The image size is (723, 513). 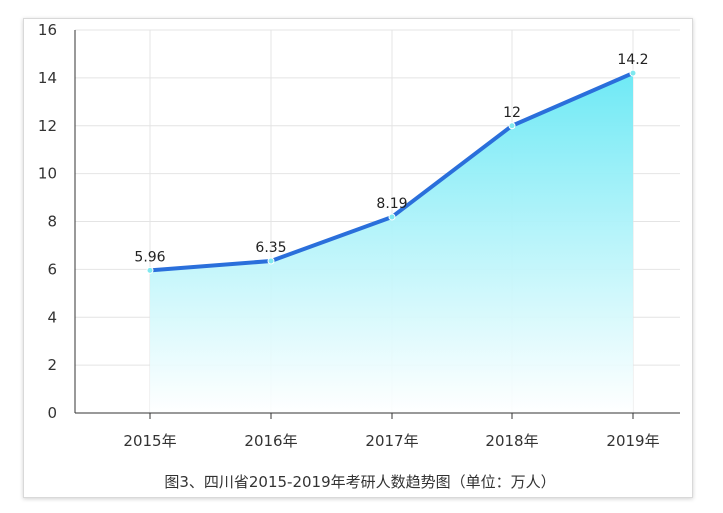 What do you see at coordinates (52, 269) in the screenshot?
I see `y-tick-label: 6` at bounding box center [52, 269].